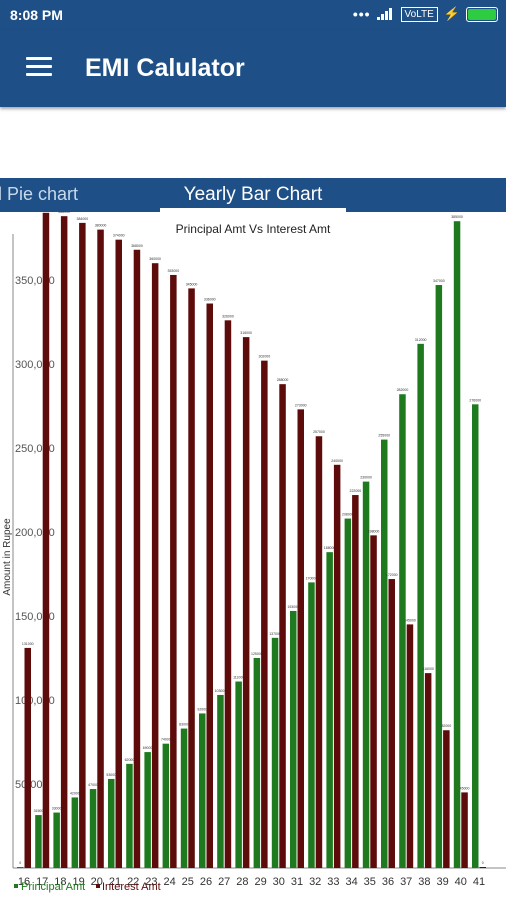 Image resolution: width=506 pixels, height=900 pixels. What do you see at coordinates (257, 654) in the screenshot?
I see `bar-value-label: 125000` at bounding box center [257, 654].